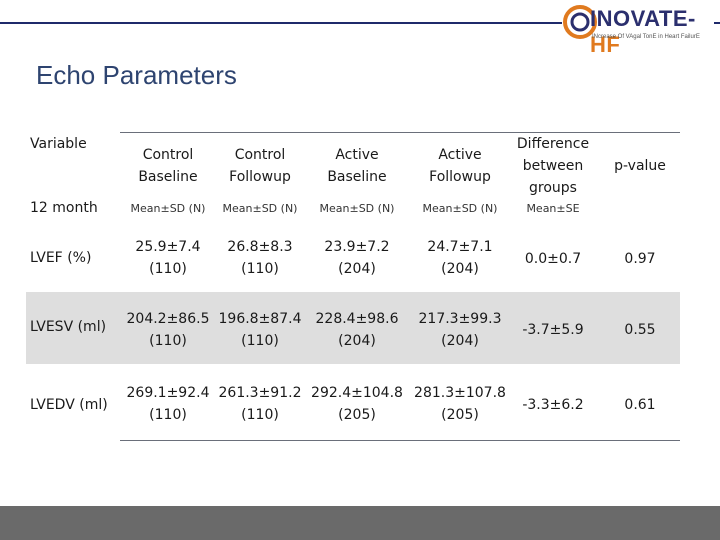  Describe the element at coordinates (553, 405) in the screenshot. I see `difference-cell: -3.3±6.2` at that location.